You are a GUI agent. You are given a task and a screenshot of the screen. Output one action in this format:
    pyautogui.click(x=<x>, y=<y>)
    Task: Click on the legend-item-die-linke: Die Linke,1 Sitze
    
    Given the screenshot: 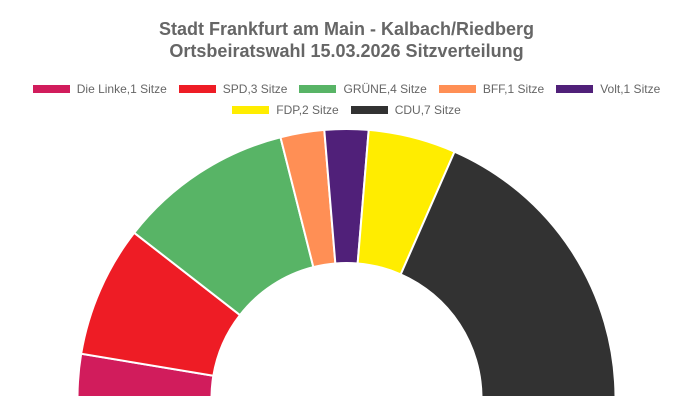 What is the action you would take?
    pyautogui.click(x=99, y=89)
    